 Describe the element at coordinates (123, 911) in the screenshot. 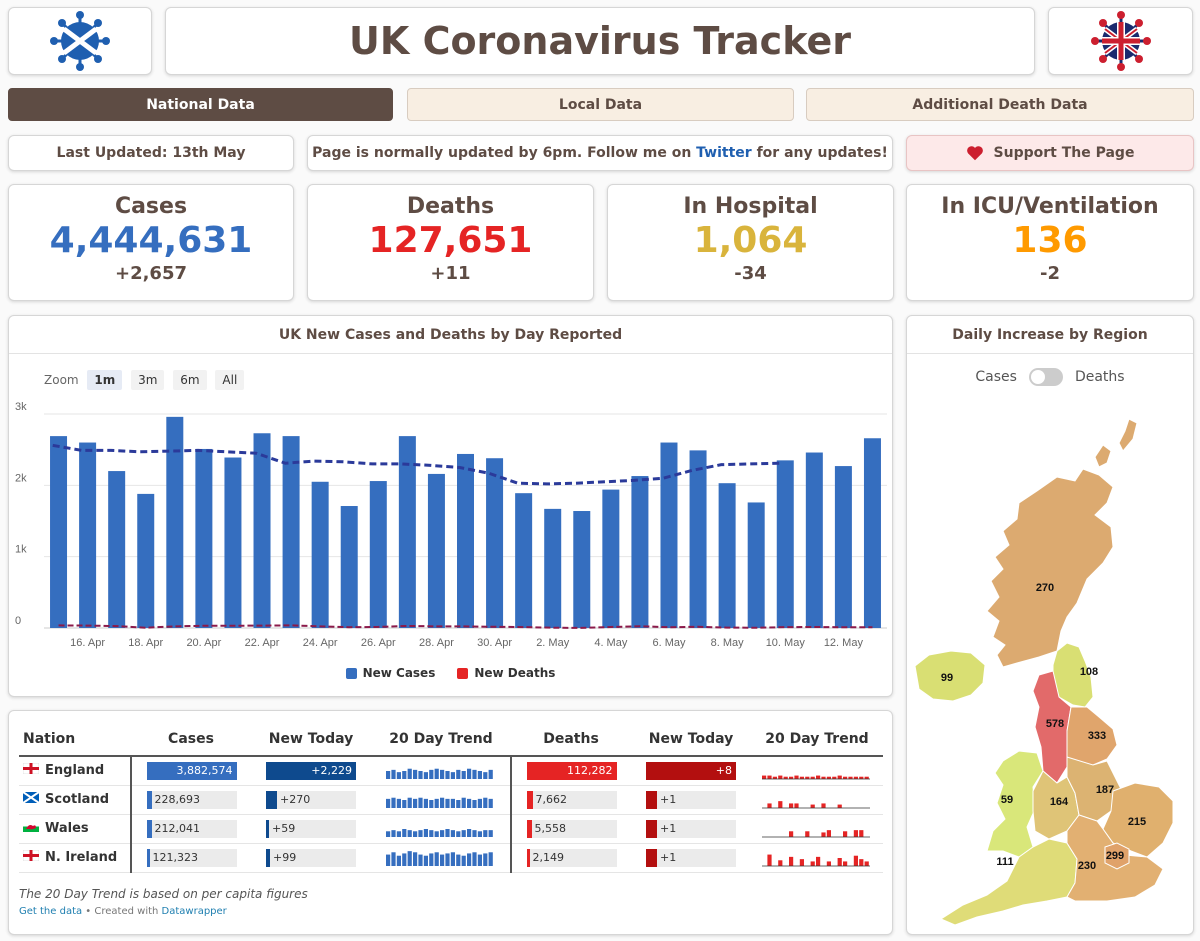

I see `table-credits: Get the data • Created with Datawrapper` at that location.